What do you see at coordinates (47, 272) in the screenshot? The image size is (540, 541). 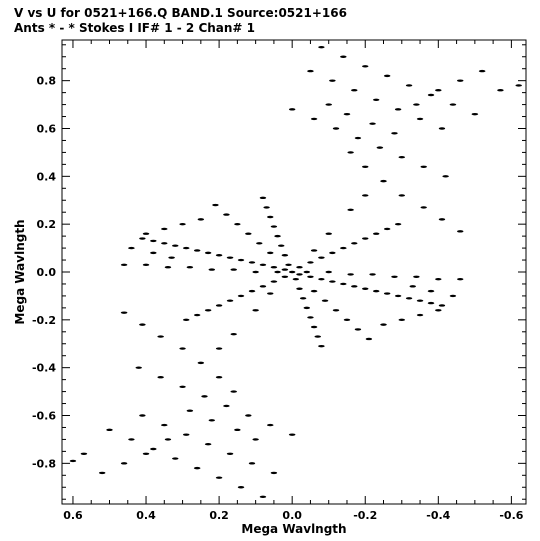 I see `y-tick-label: 0.0` at bounding box center [47, 272].